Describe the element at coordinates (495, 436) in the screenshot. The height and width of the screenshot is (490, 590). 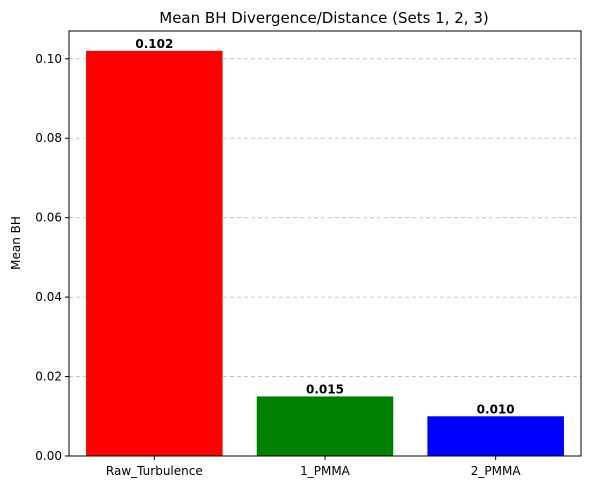
I see `bar-2-pmma` at that location.